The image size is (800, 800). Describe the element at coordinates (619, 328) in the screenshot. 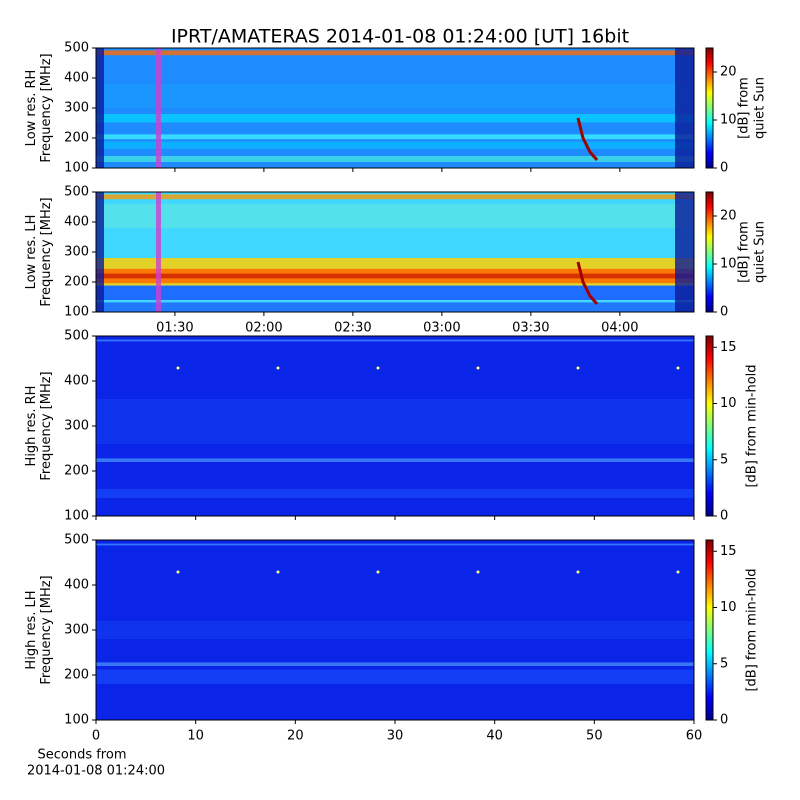

I see `x-tick-label: 04:00` at that location.